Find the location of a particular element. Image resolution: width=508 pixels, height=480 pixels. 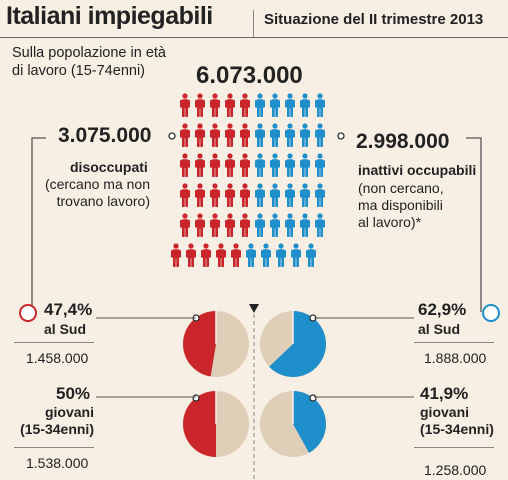

disoccupati-description: (cercano ma non trovano lavoro) is located at coordinates (75, 193).